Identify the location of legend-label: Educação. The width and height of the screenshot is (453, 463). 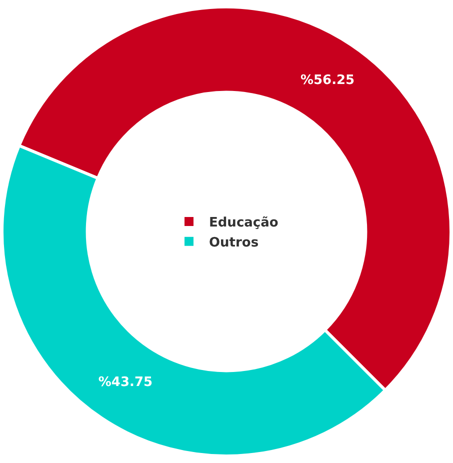
(243, 223).